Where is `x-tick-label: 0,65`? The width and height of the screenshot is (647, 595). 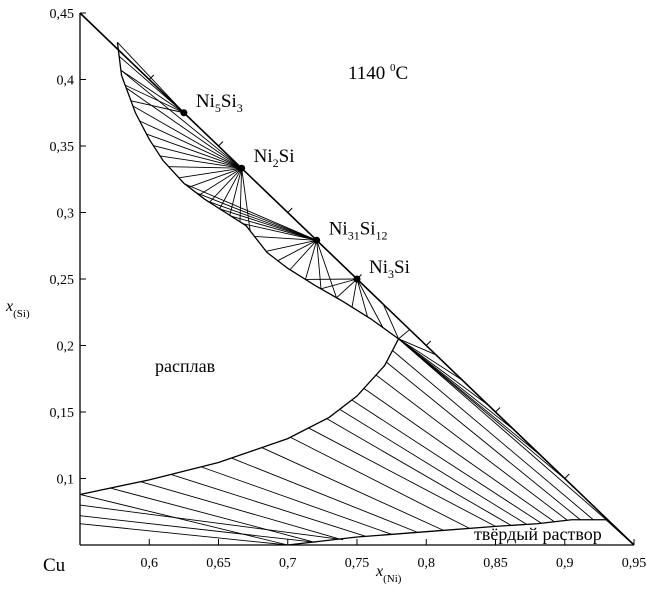 x-tick-label: 0,65 is located at coordinates (218, 563).